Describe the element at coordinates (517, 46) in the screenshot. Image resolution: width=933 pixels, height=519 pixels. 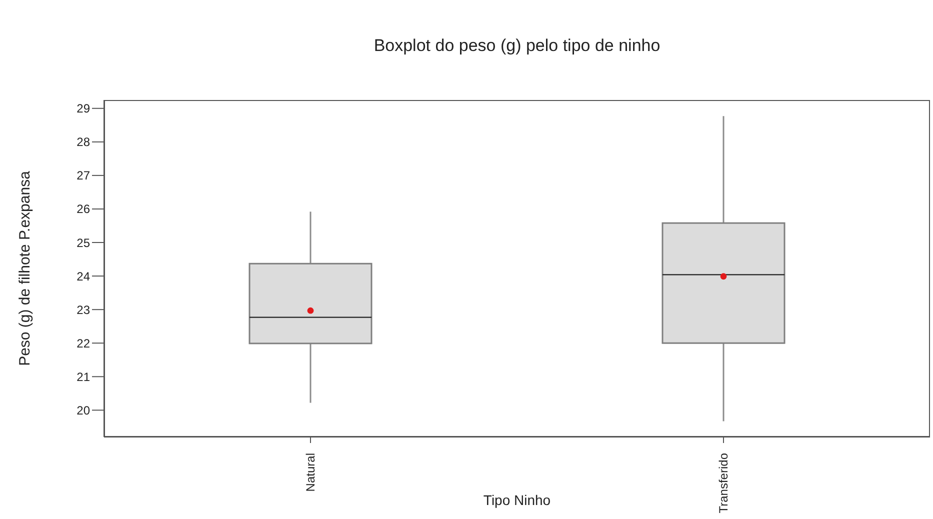
I see `chart-title: Boxplot do peso (g) pelo tipo de ninho` at that location.